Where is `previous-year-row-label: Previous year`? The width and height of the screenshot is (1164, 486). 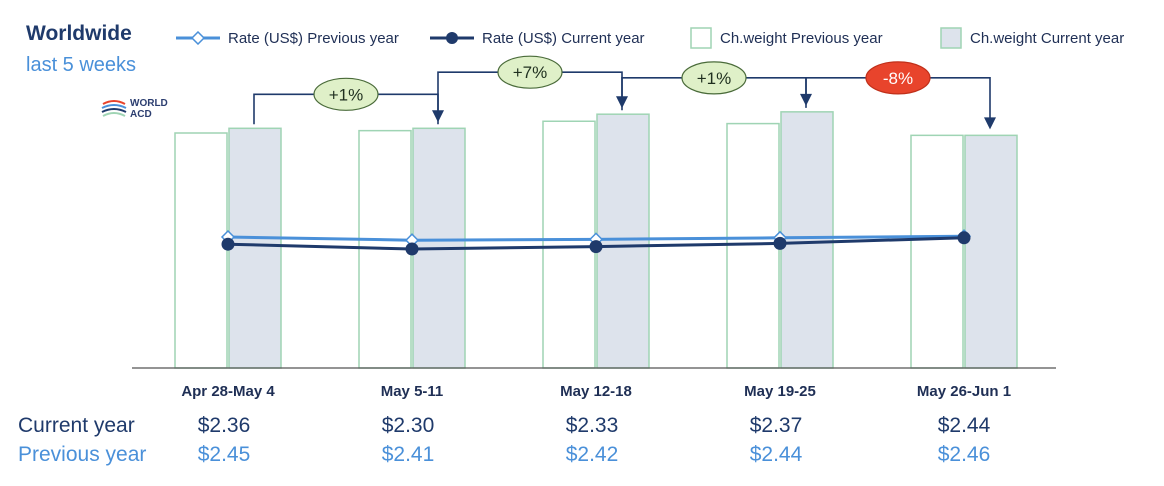 previous-year-row-label: Previous year is located at coordinates (82, 454).